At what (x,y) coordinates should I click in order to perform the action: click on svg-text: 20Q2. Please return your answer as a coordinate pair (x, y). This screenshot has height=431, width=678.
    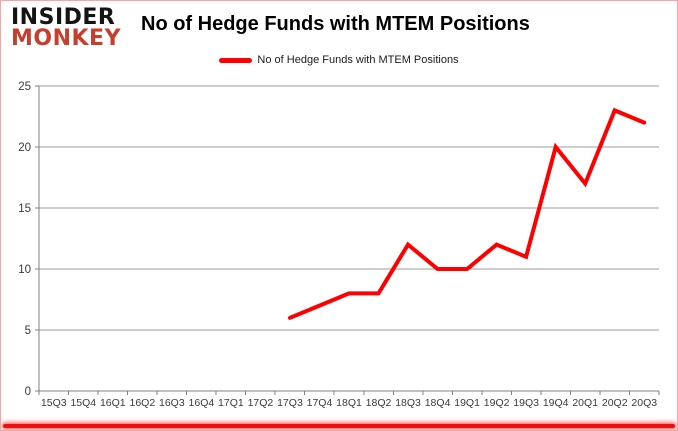
    Looking at the image, I should click on (615, 403).